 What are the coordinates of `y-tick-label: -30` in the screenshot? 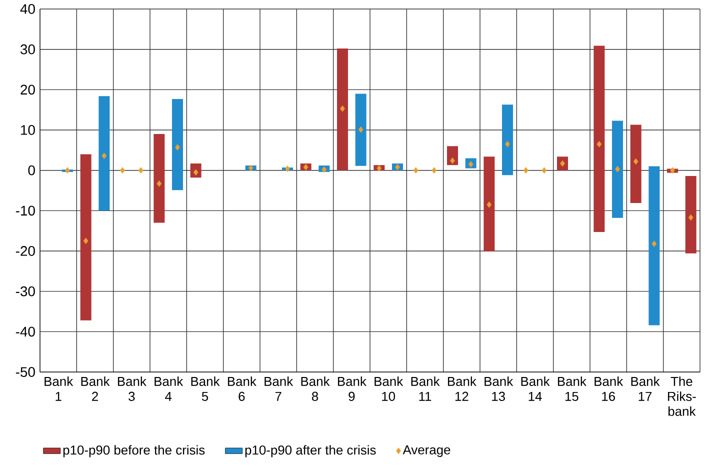 It's located at (25, 291).